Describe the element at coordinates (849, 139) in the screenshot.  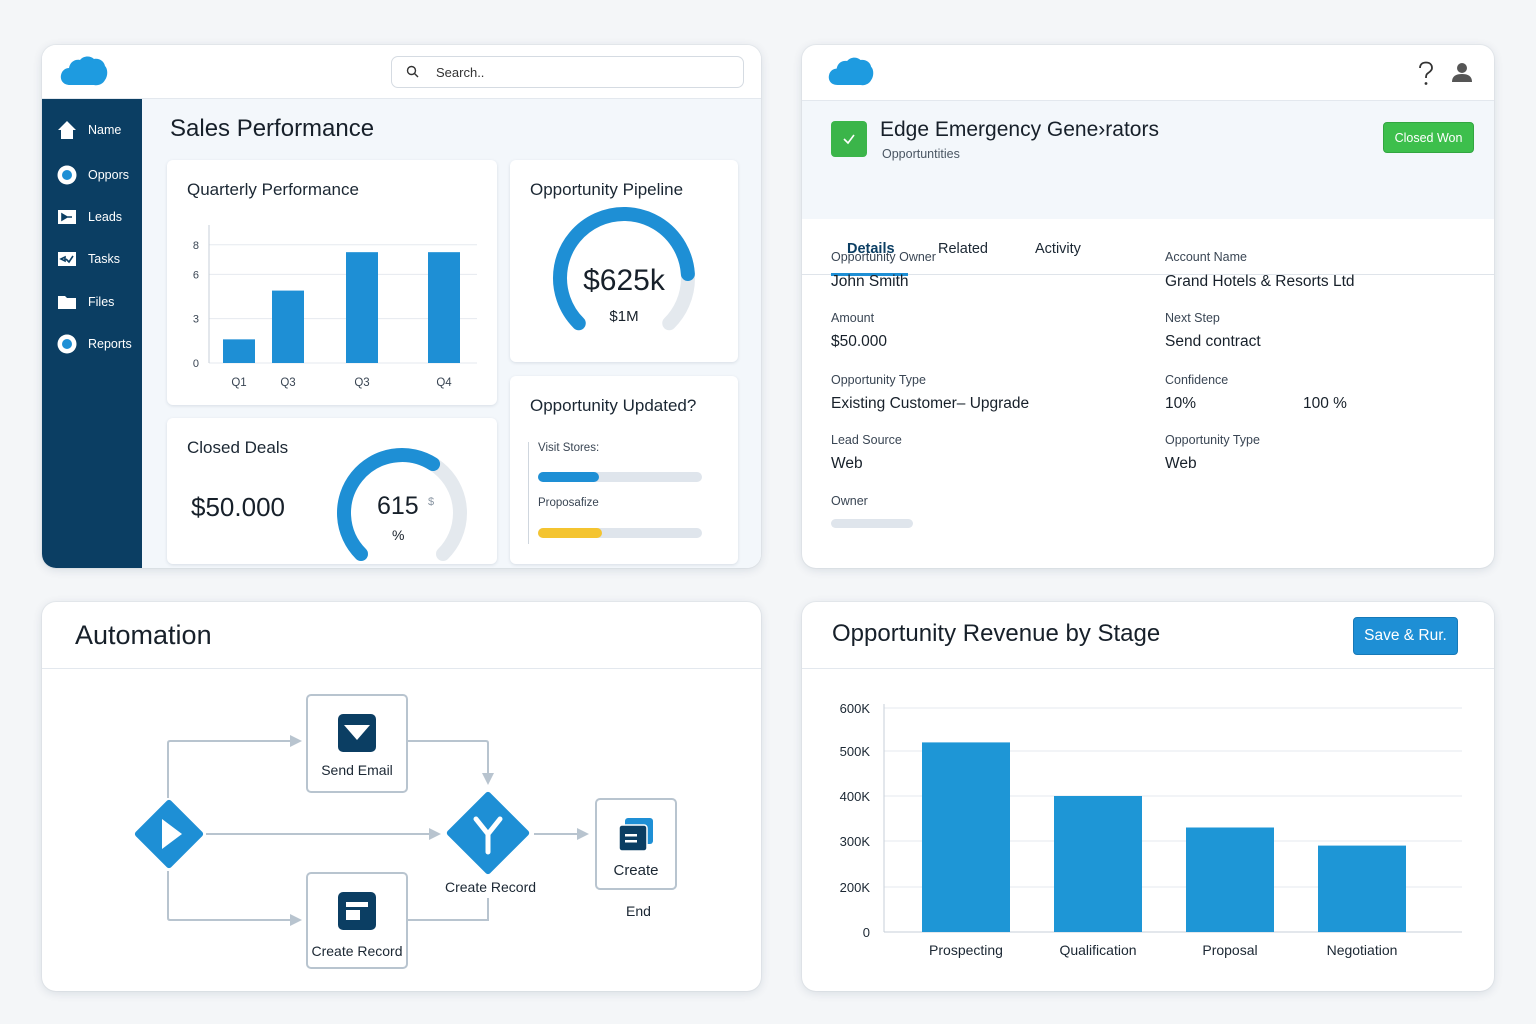
I see `opportunity-icon` at that location.